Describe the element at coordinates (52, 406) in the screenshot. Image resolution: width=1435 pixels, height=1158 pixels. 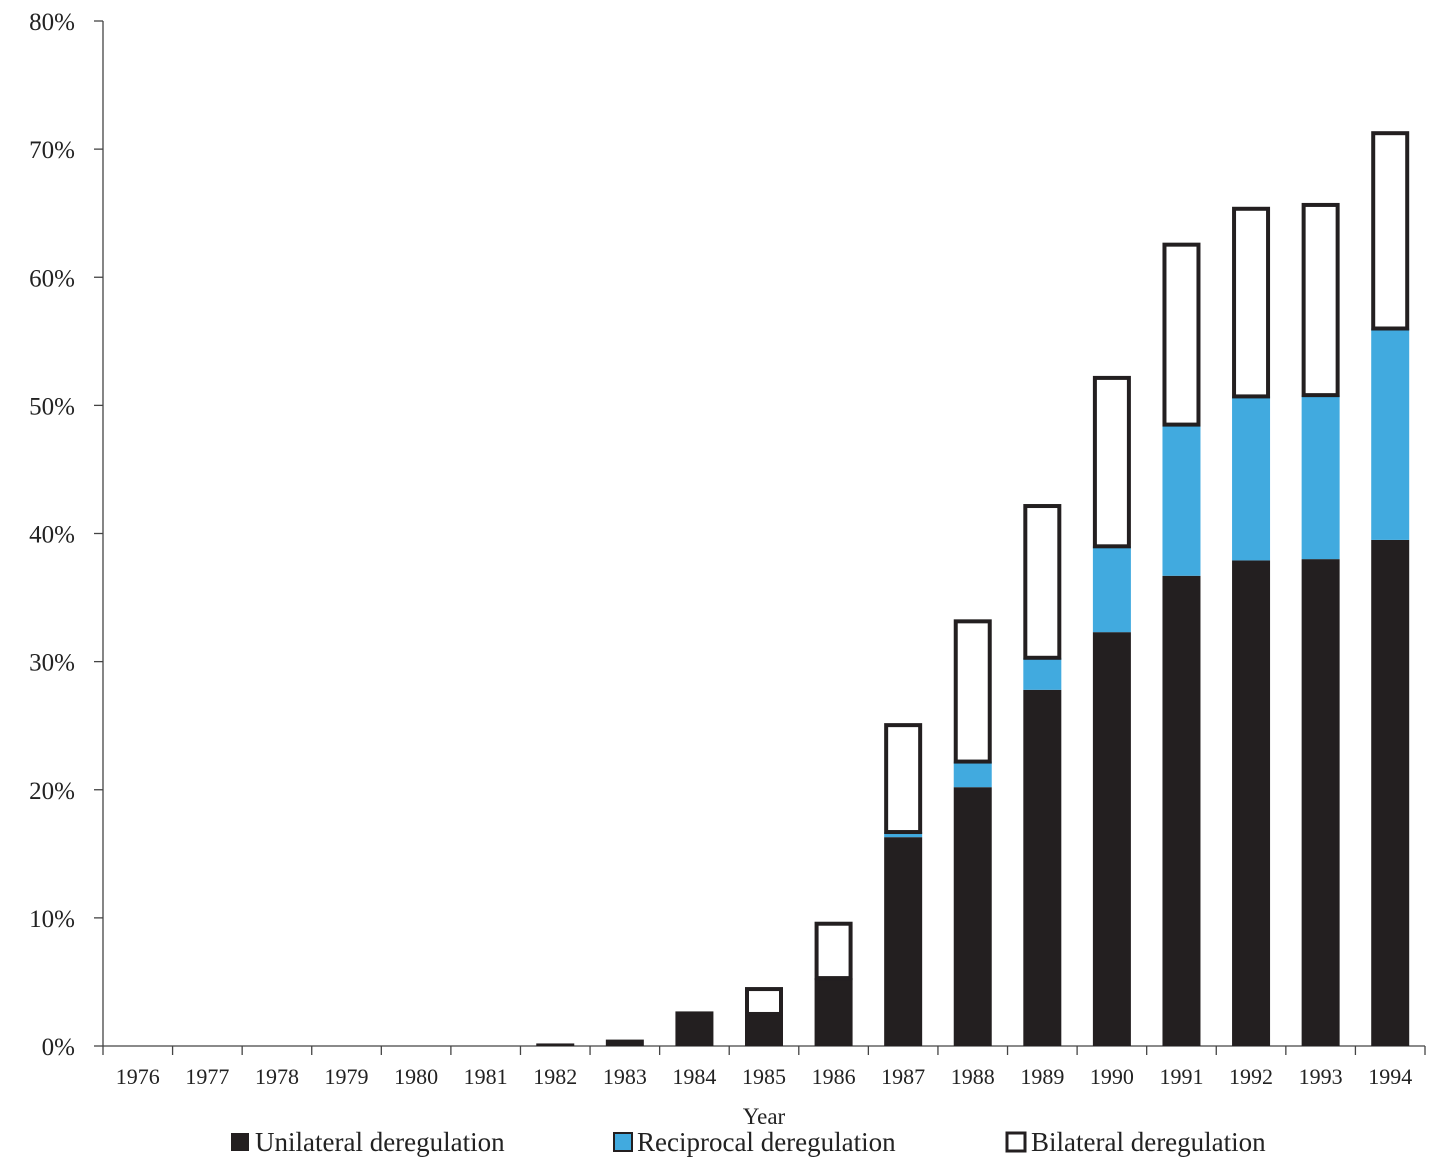
I see `y-tick-label: 50%` at that location.